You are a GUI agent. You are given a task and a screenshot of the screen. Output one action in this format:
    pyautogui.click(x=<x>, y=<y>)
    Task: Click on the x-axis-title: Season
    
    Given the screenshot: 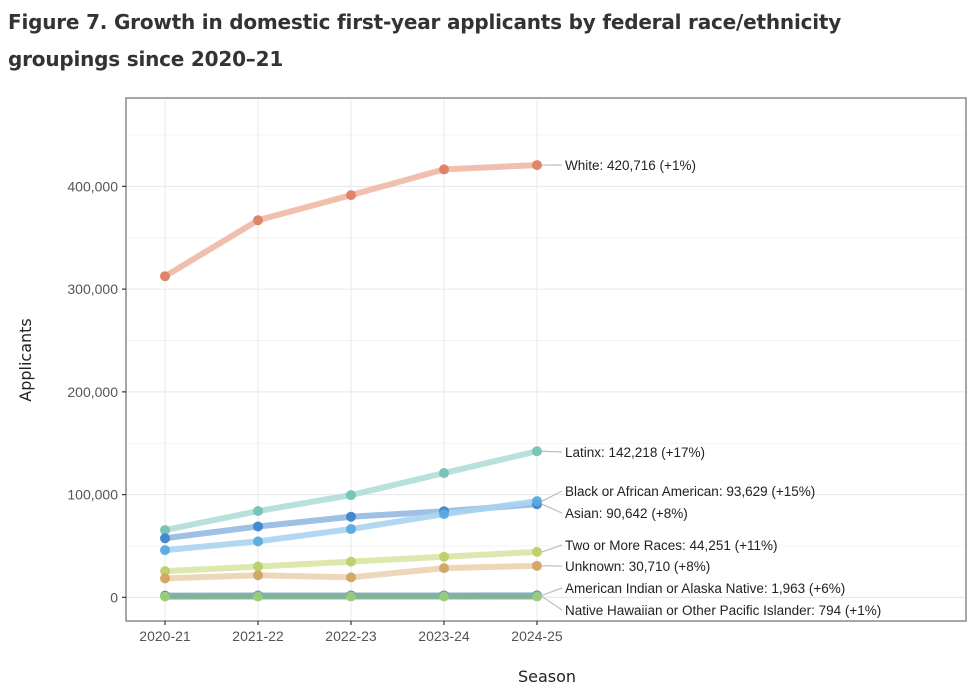 What is the action you would take?
    pyautogui.click(x=547, y=676)
    